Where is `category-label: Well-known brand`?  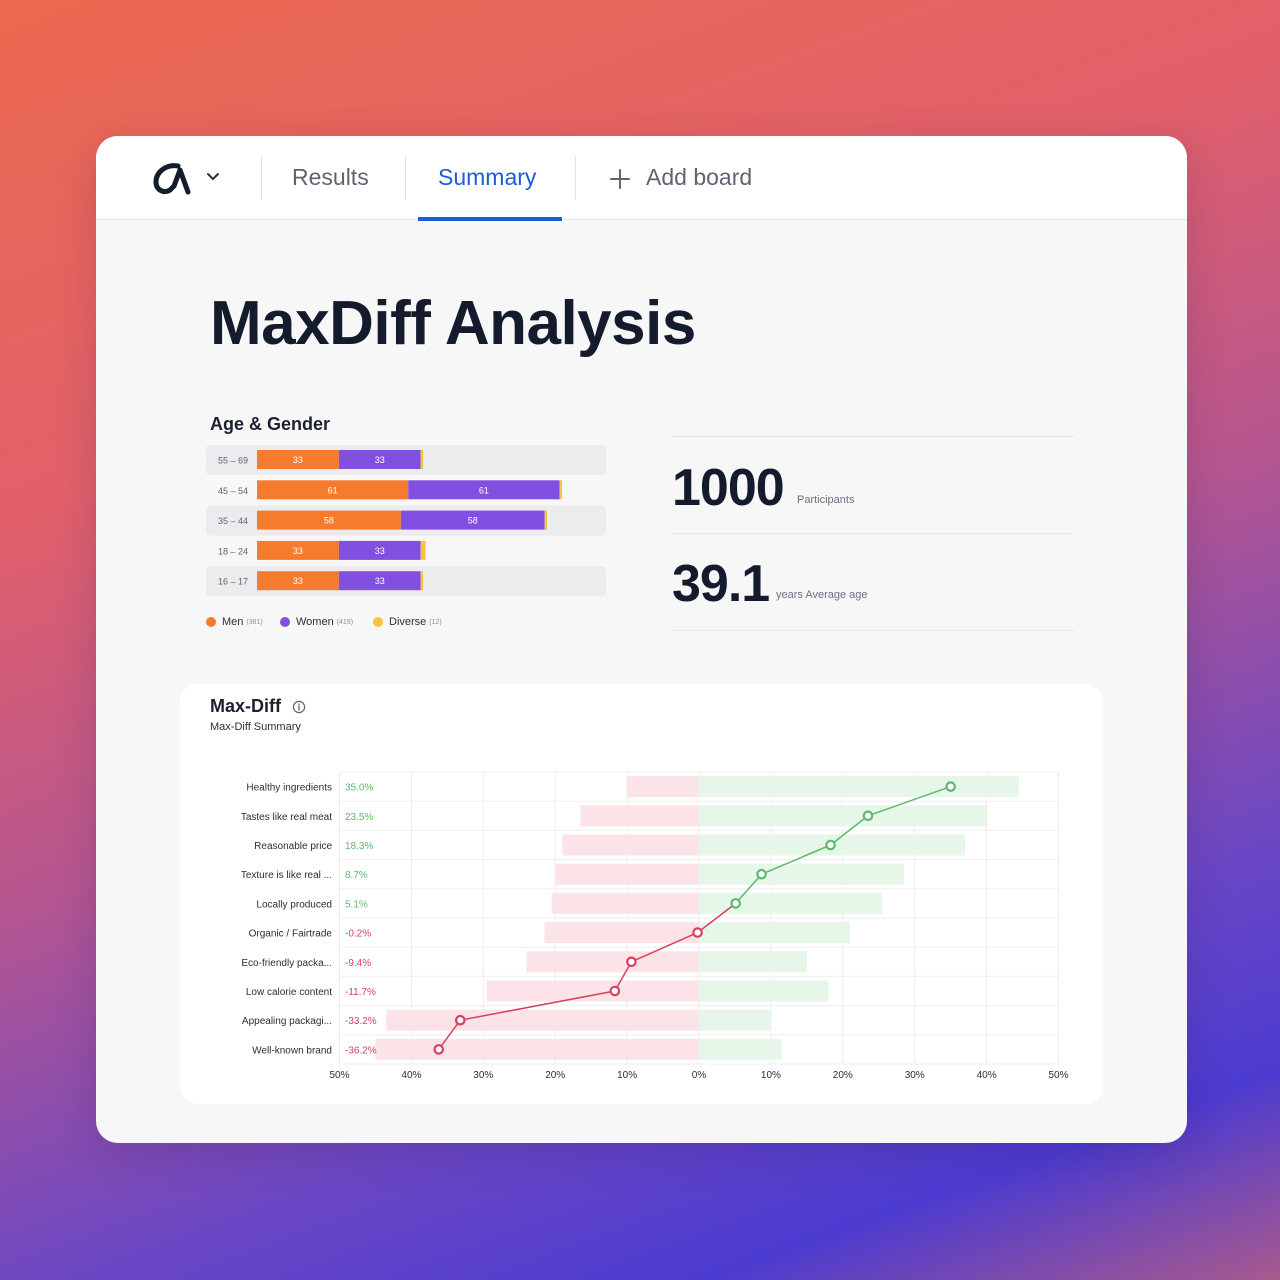 category-label: Well-known brand is located at coordinates (292, 1050).